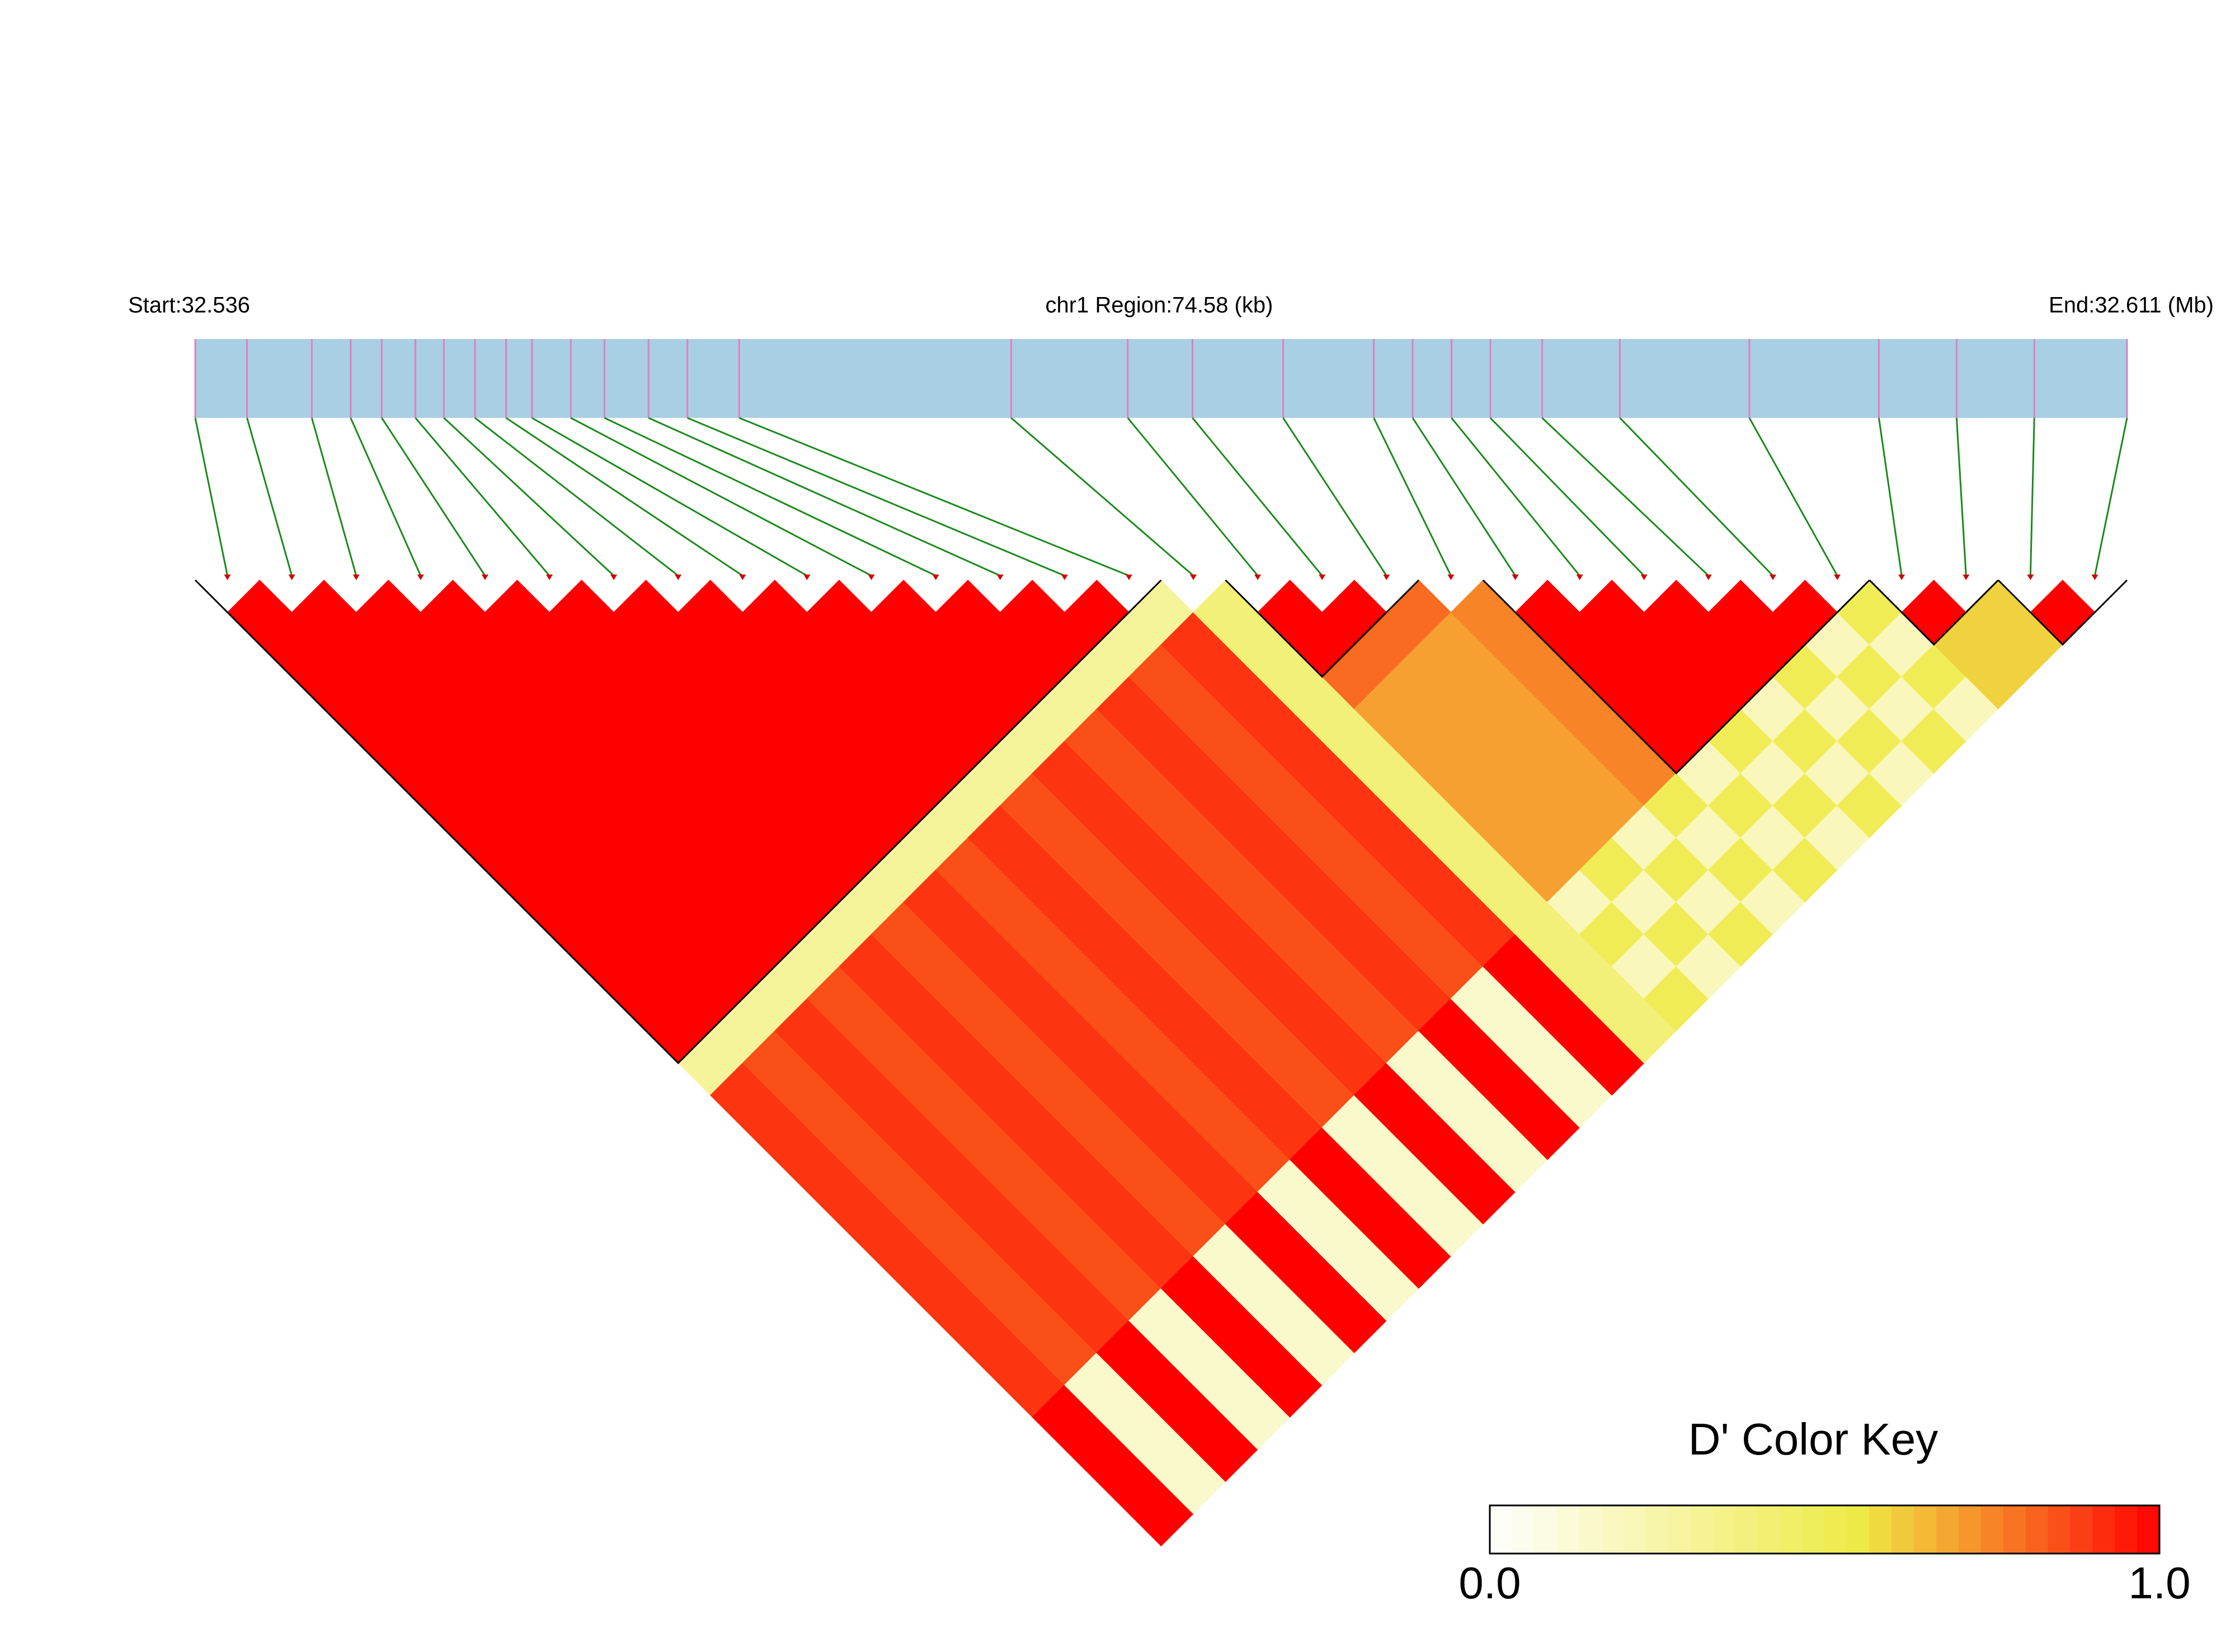 The width and height of the screenshot is (2235, 1652). What do you see at coordinates (2131, 306) in the screenshot?
I see `end-label: End:32.611 (Mb)` at bounding box center [2131, 306].